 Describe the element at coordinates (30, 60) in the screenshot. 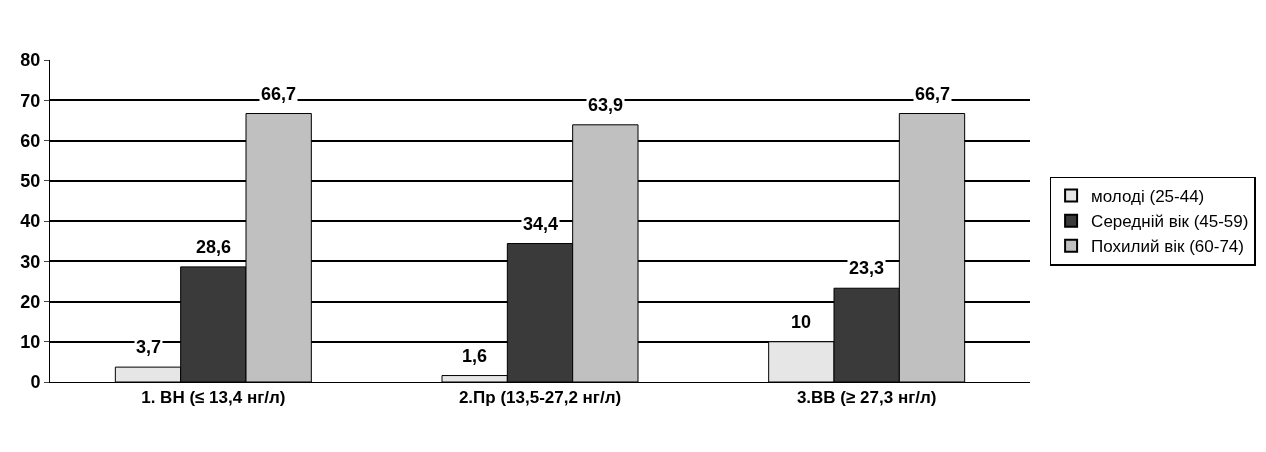

I see `y-tick-label: 80` at that location.